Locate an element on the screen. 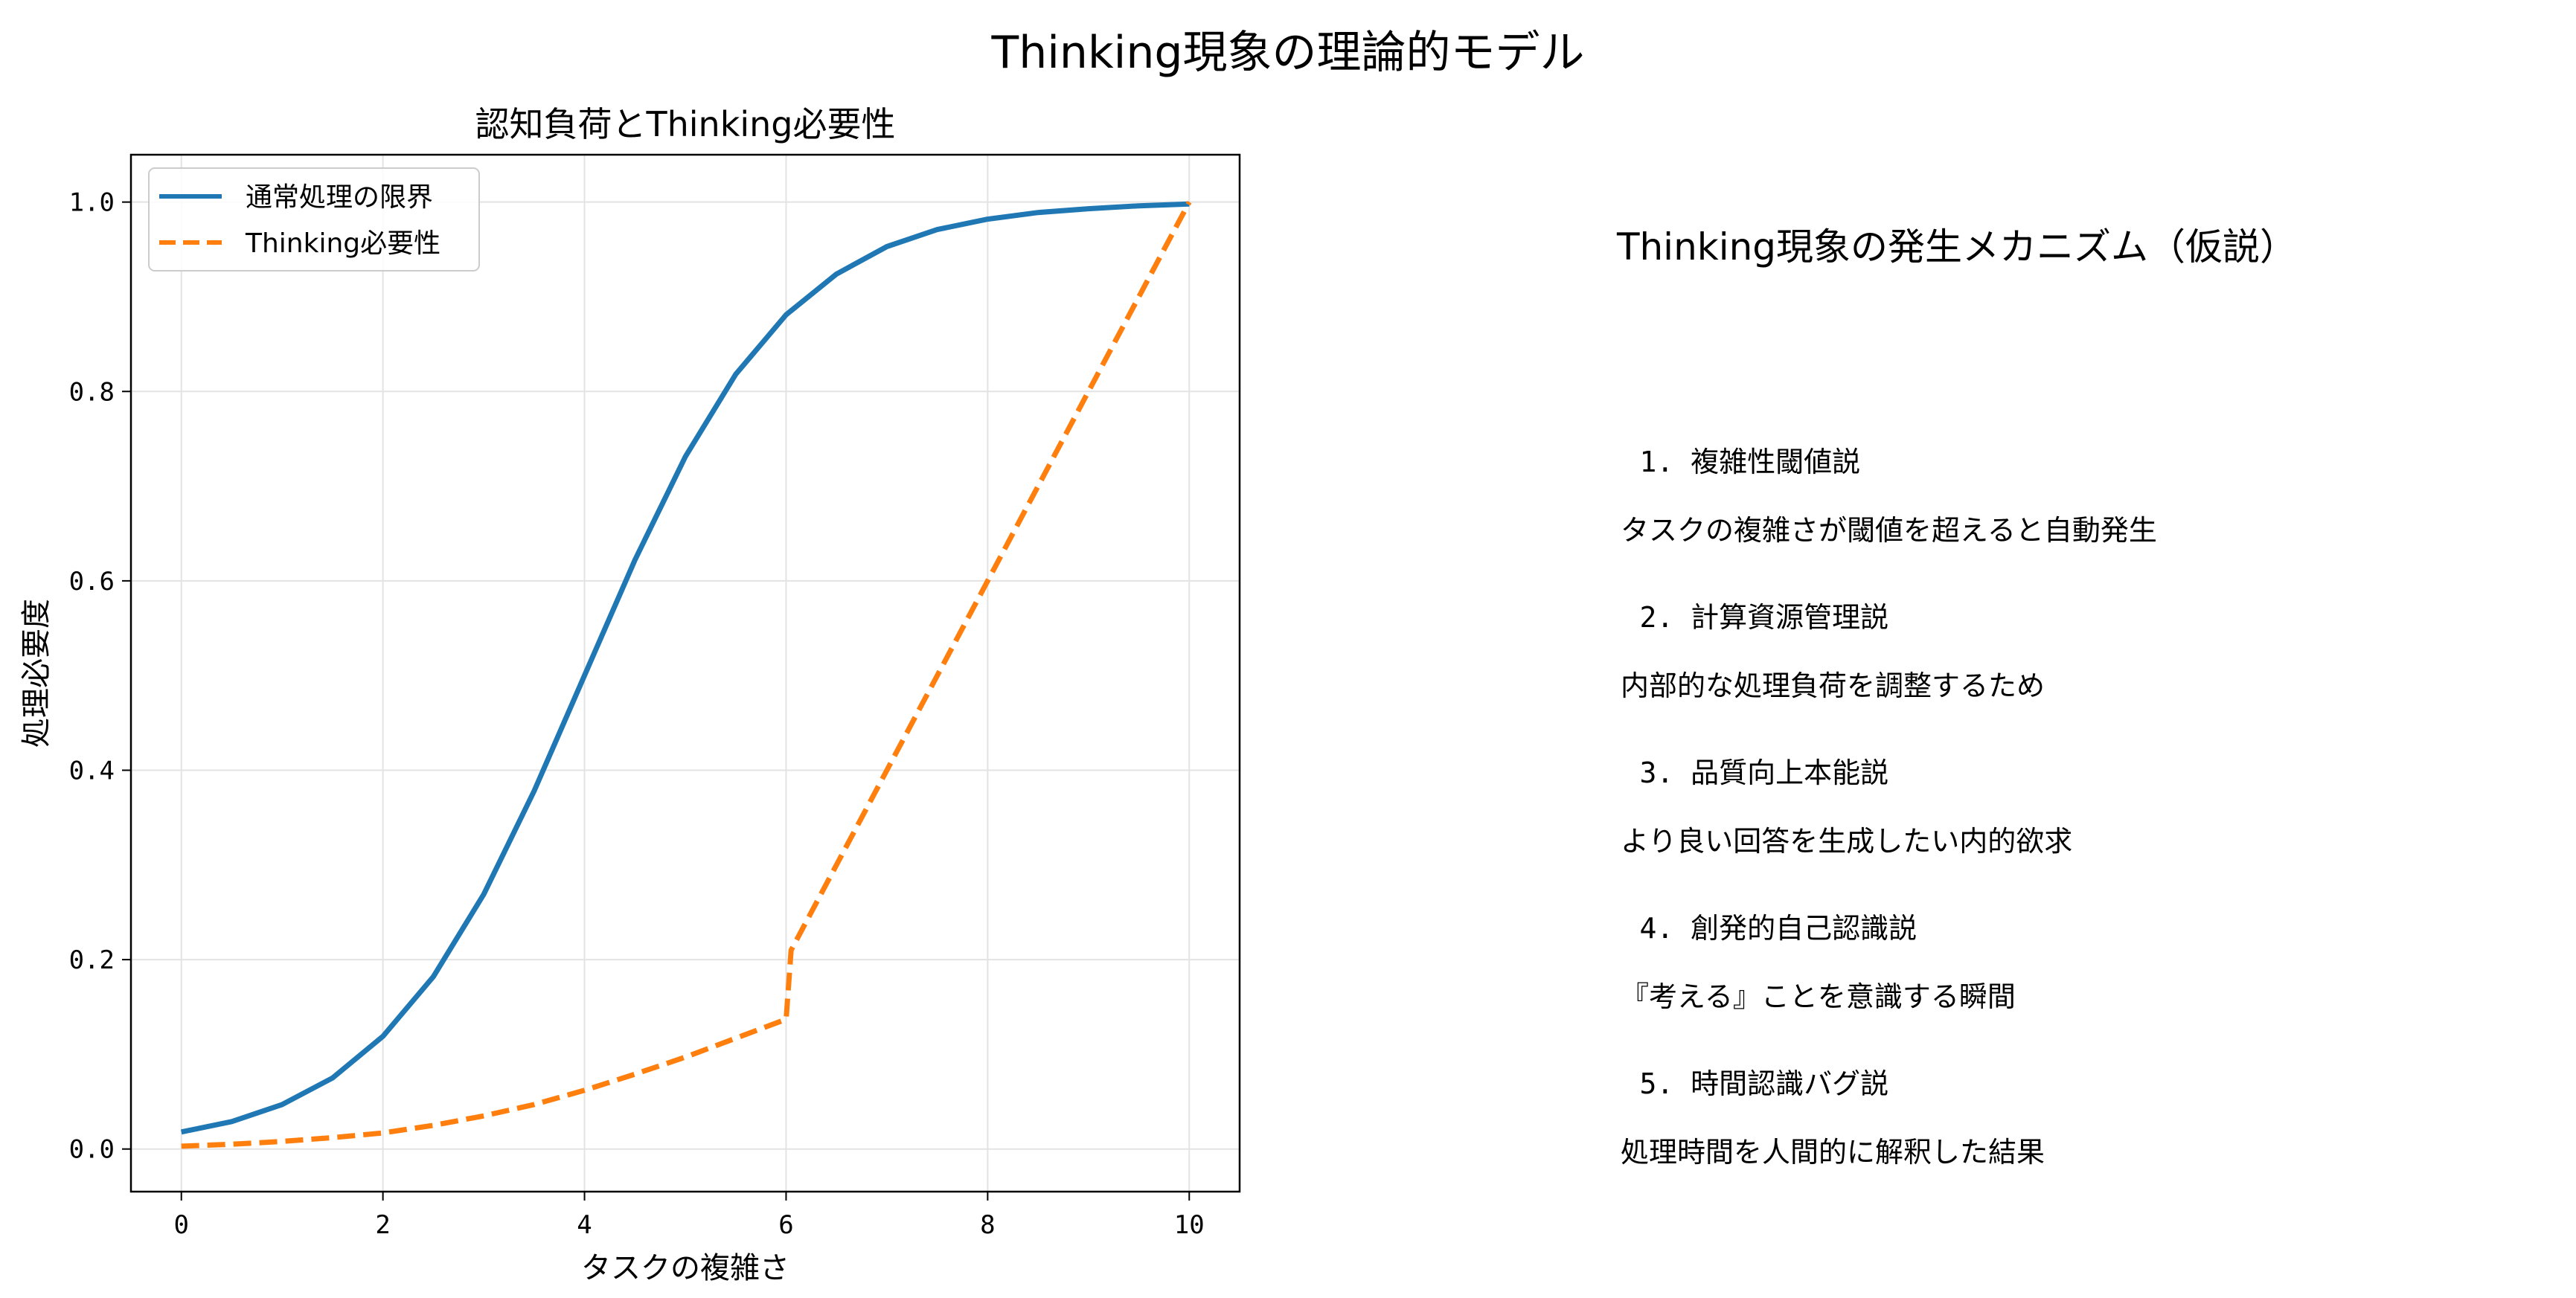 Image resolution: width=2576 pixels, height=1298 pixels. legend-label-thinking-need: Thinking必要性 is located at coordinates (342, 243).